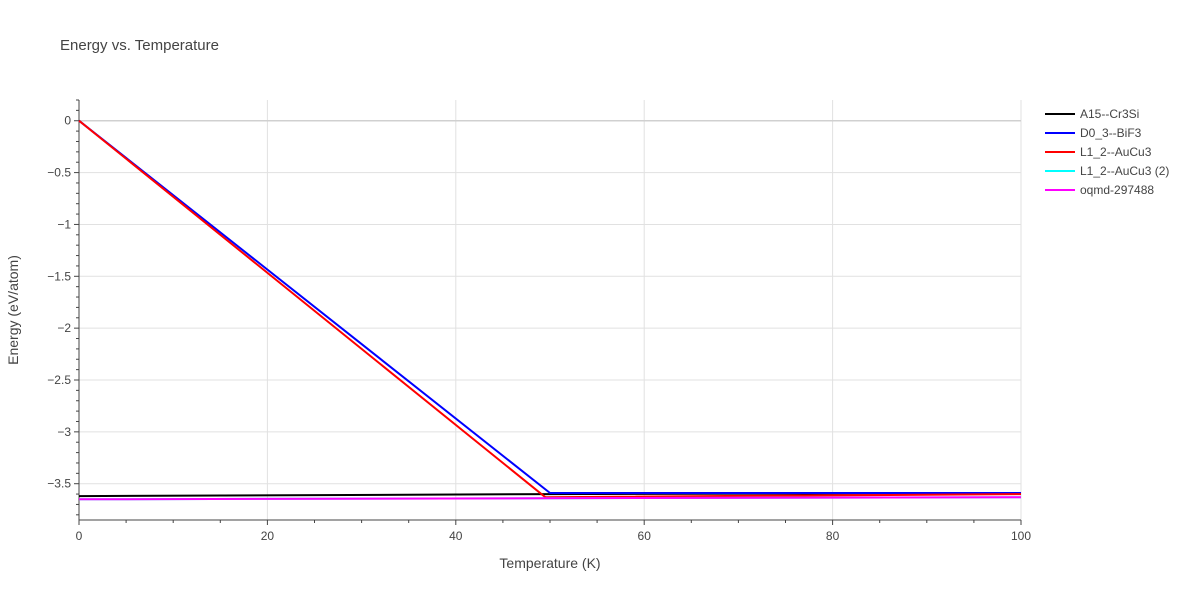 The image size is (1200, 600). Describe the element at coordinates (1116, 152) in the screenshot. I see `legend-label: L1_2--AuCu3` at that location.